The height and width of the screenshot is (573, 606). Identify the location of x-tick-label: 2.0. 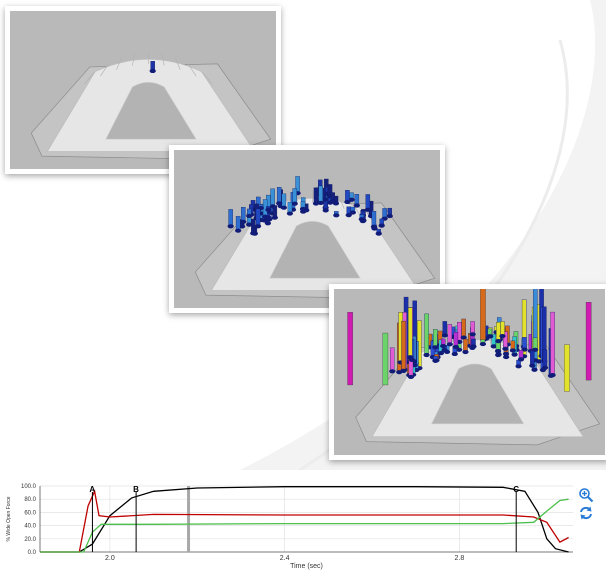
(110, 558).